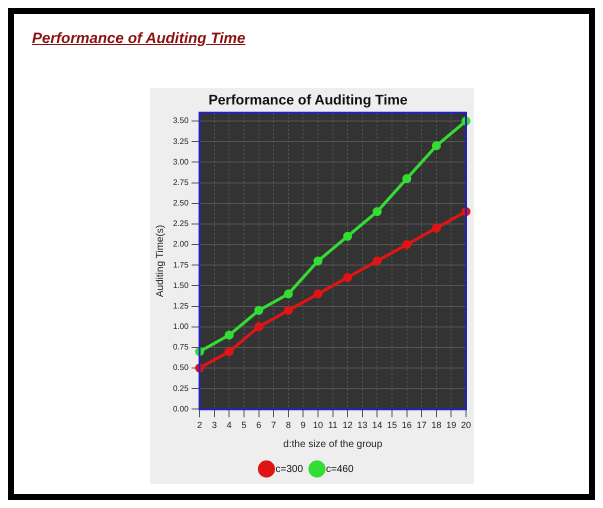 The image size is (603, 508). Describe the element at coordinates (288, 425) in the screenshot. I see `x-tick-label: 8` at that location.